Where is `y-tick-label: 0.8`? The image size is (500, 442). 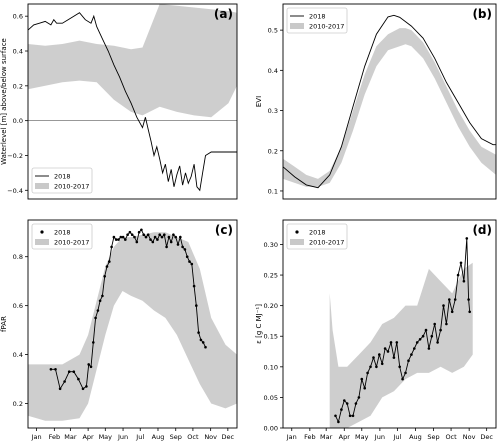
y-tick-label: 0.8 is located at coordinates (18, 257).